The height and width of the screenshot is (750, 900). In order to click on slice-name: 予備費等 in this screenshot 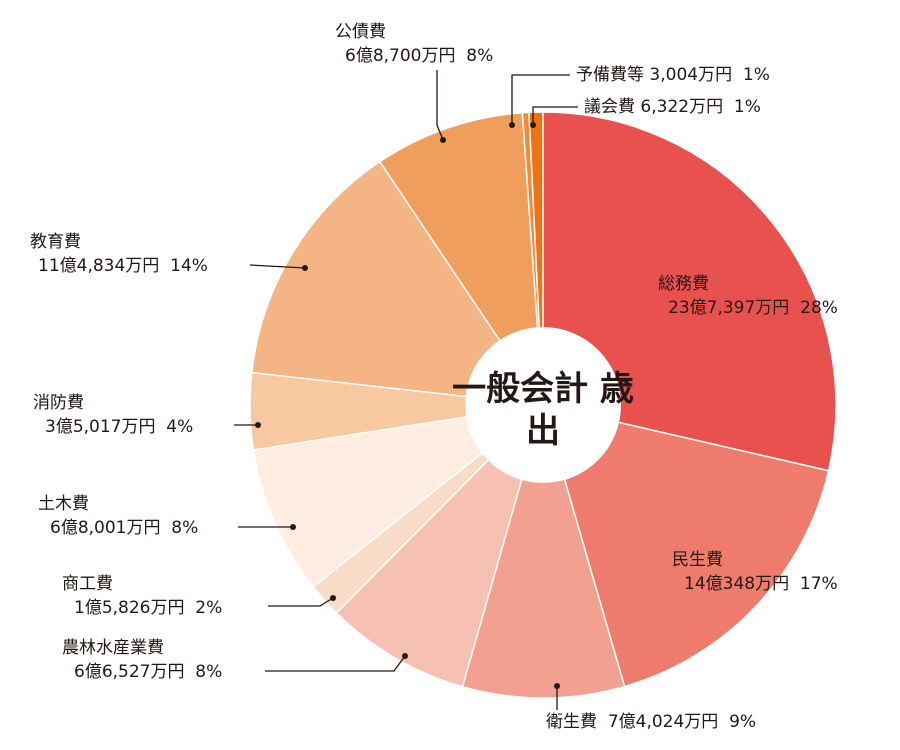, I will do `click(610, 75)`.